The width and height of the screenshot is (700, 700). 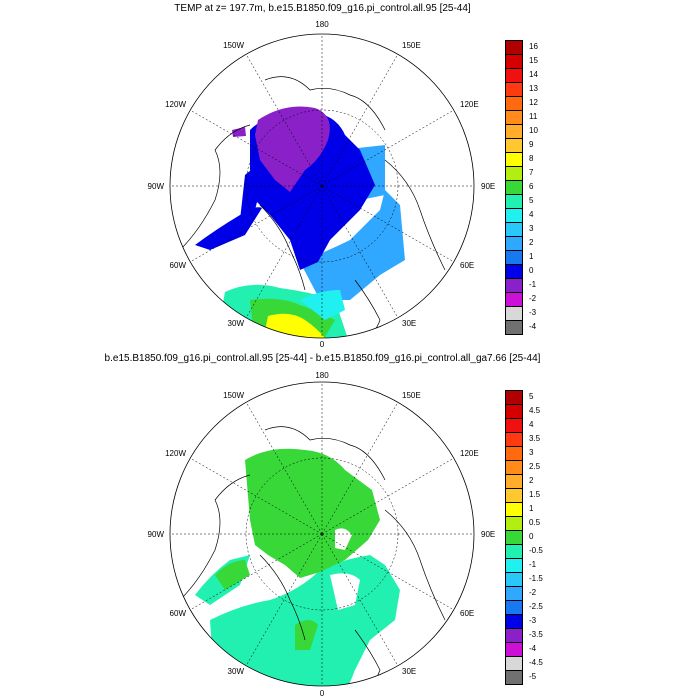 What do you see at coordinates (236, 323) in the screenshot?
I see `top-lon-label: 30W` at bounding box center [236, 323].